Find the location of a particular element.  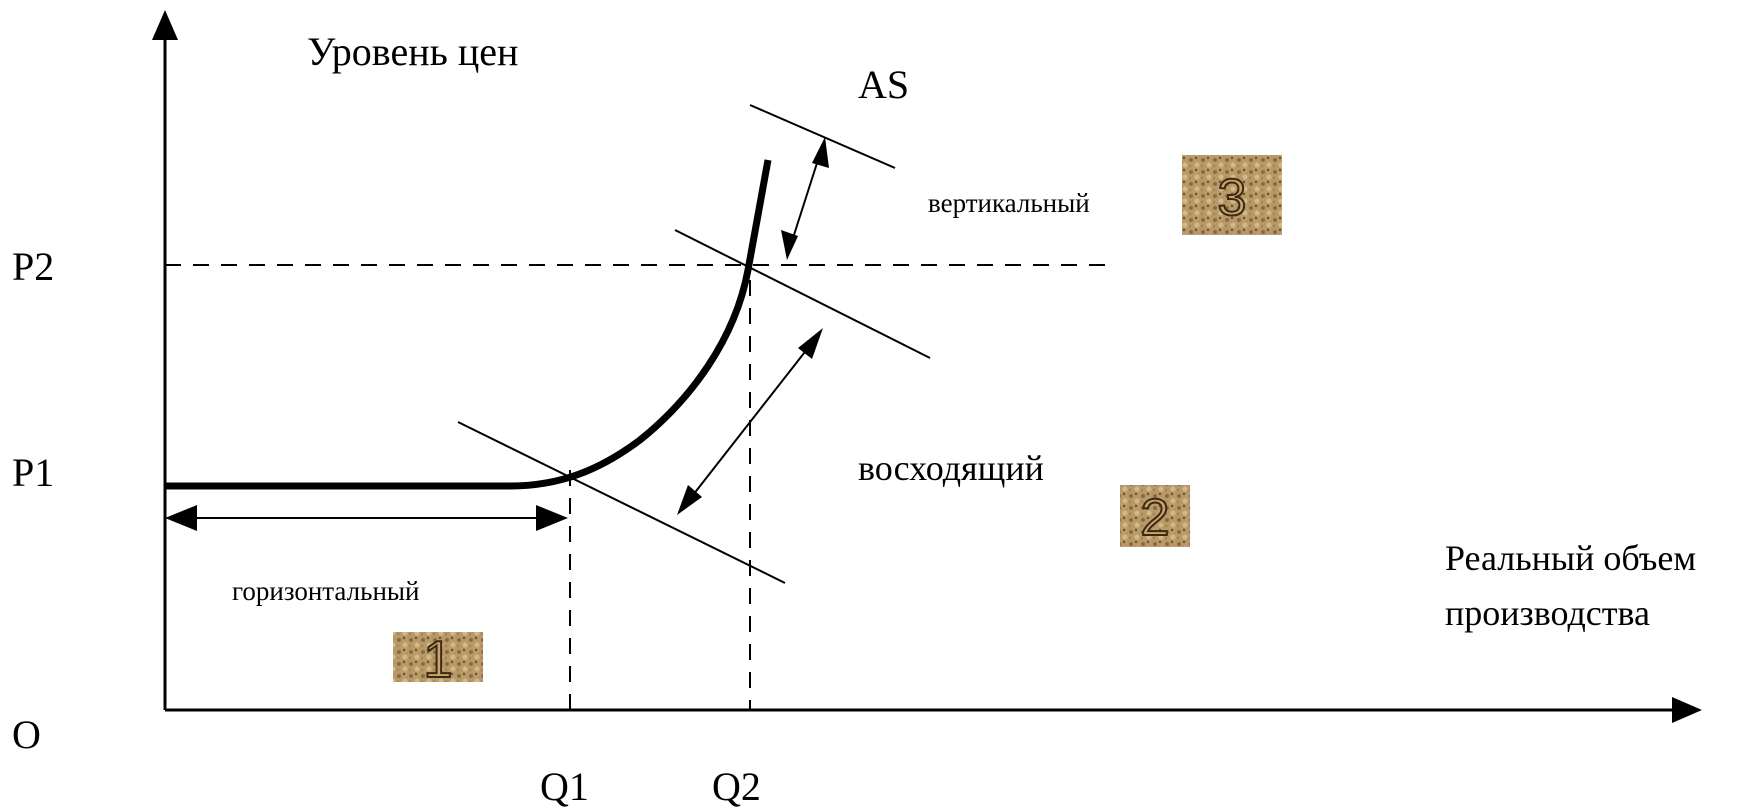

segment-badge-2: 2 is located at coordinates (1155, 516).